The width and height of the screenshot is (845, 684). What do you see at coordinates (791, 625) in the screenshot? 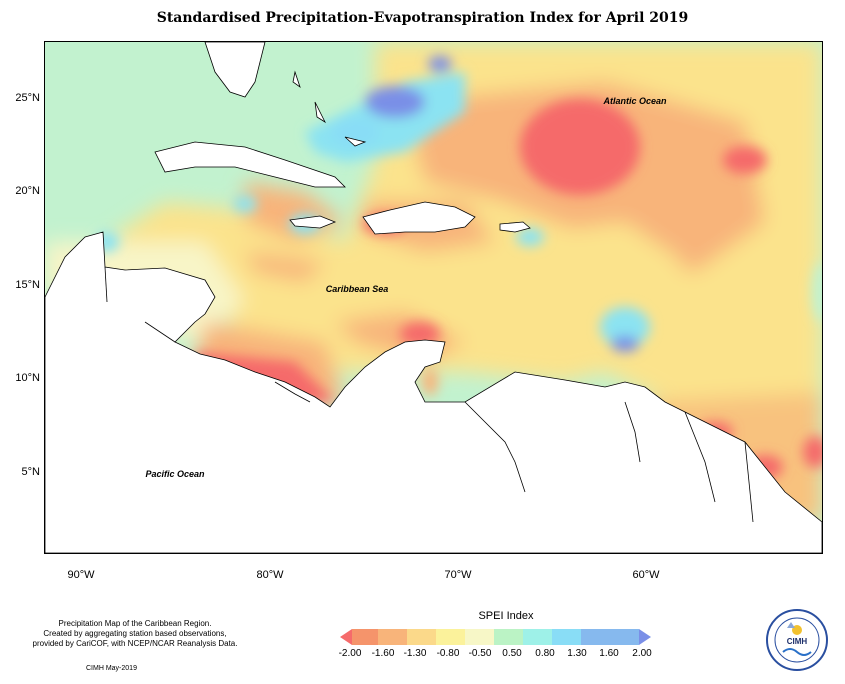
I see `cloud-icon` at bounding box center [791, 625].